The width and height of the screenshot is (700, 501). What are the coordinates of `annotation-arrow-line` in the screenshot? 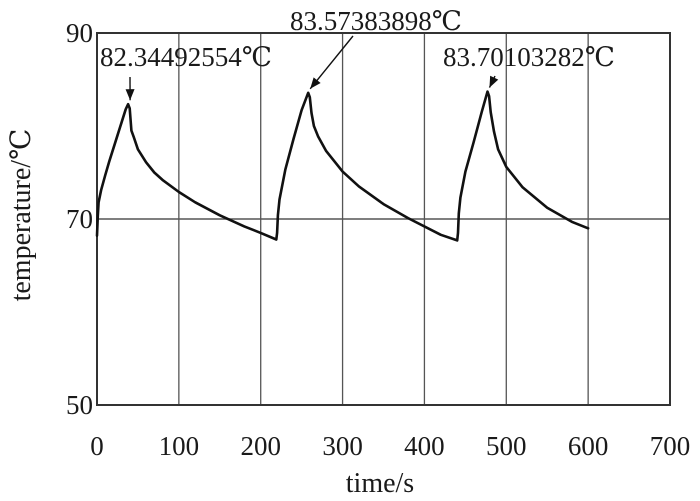 It's located at (331, 62).